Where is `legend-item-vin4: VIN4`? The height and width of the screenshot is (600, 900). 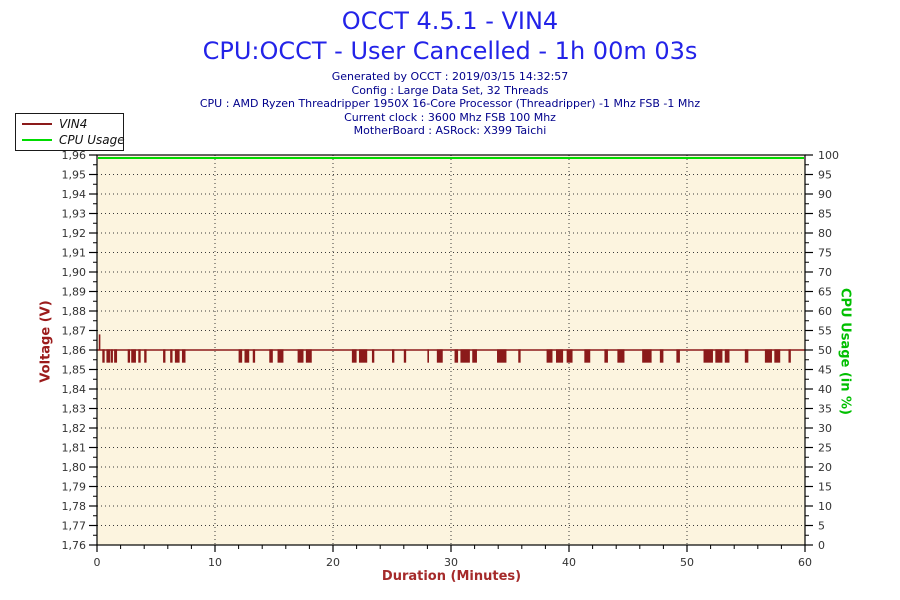 legend-item-vin4: VIN4 is located at coordinates (69, 124).